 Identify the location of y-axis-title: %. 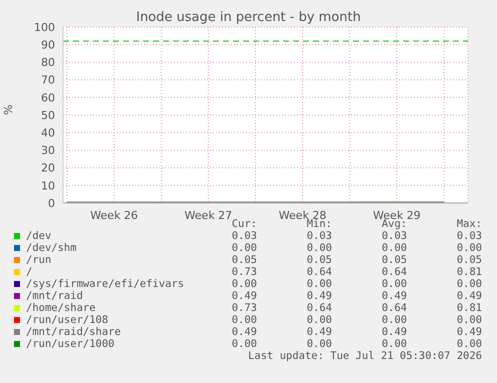
(8, 109).